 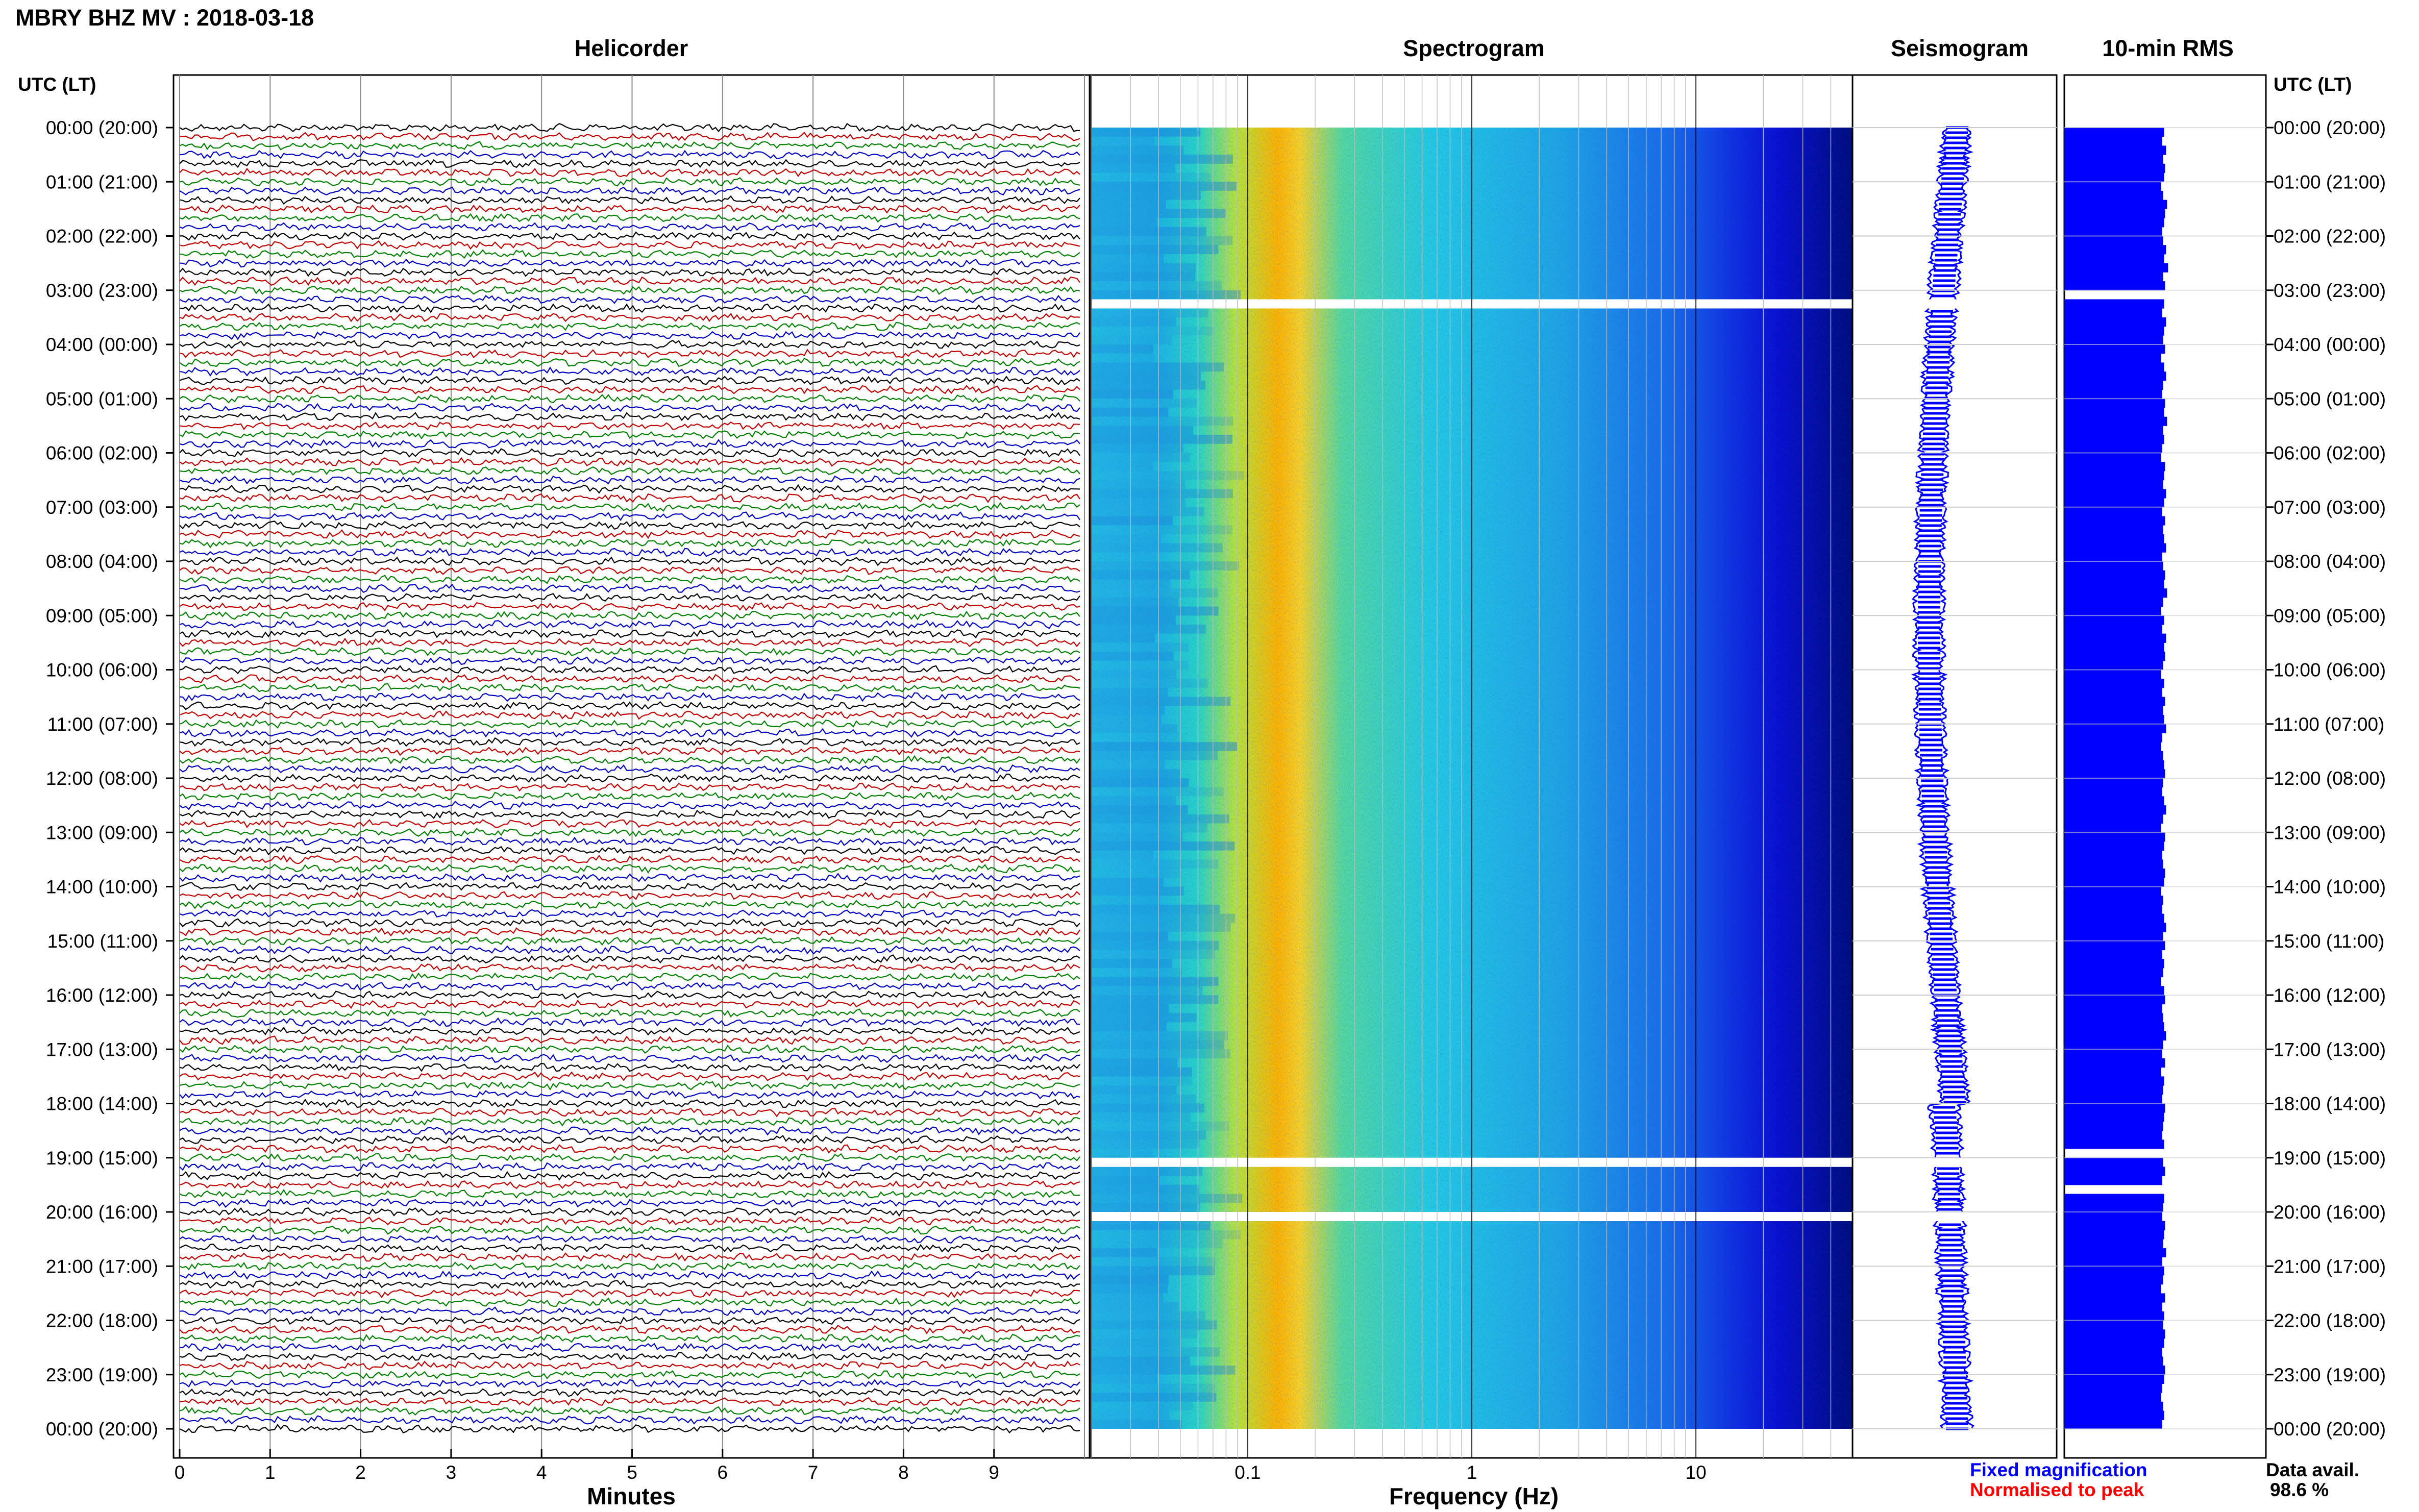 What do you see at coordinates (2330, 995) in the screenshot?
I see `time-label-right: 16:00 (12:00)` at bounding box center [2330, 995].